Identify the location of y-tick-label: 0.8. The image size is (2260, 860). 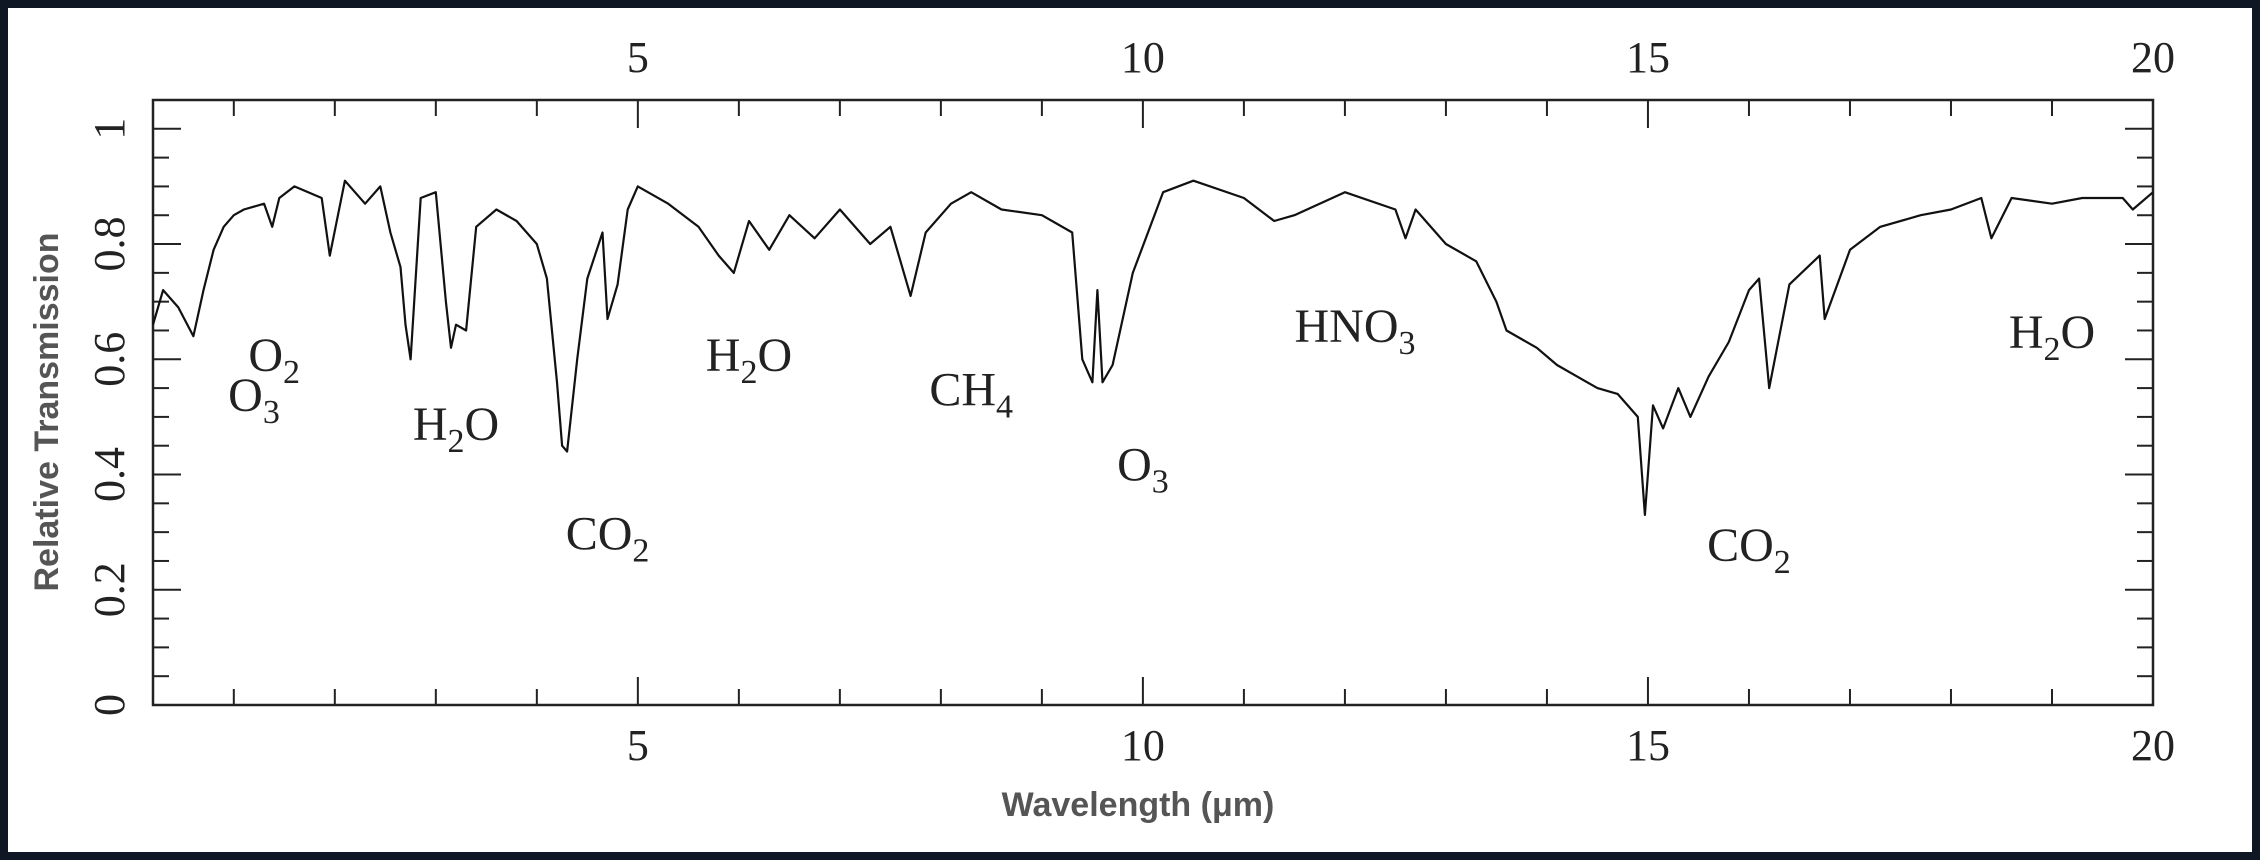
(109, 244).